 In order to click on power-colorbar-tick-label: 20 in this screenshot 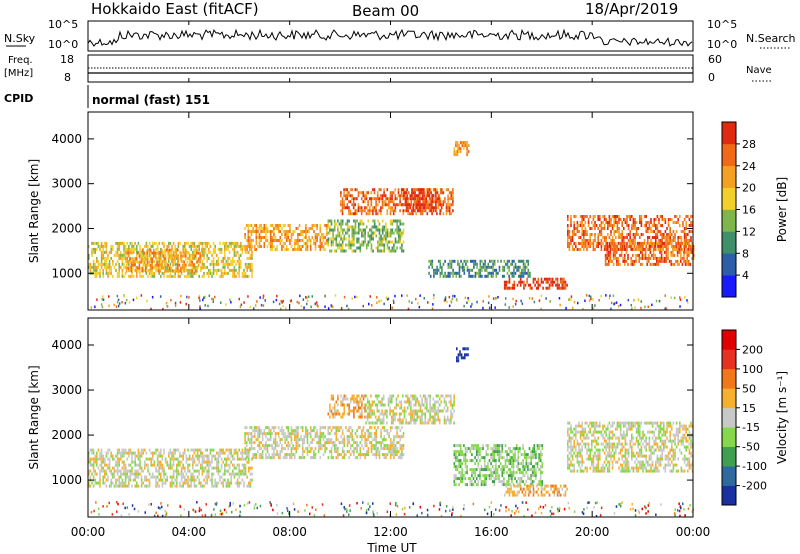, I will do `click(749, 188)`.